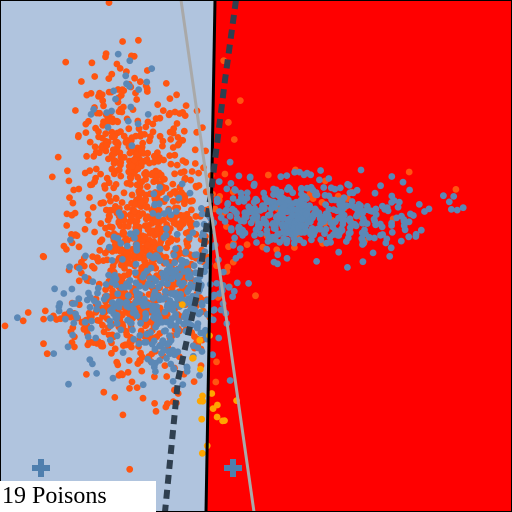 This screenshot has width=512, height=512. Describe the element at coordinates (41, 468) in the screenshot. I see `poison-plus-marker` at that location.